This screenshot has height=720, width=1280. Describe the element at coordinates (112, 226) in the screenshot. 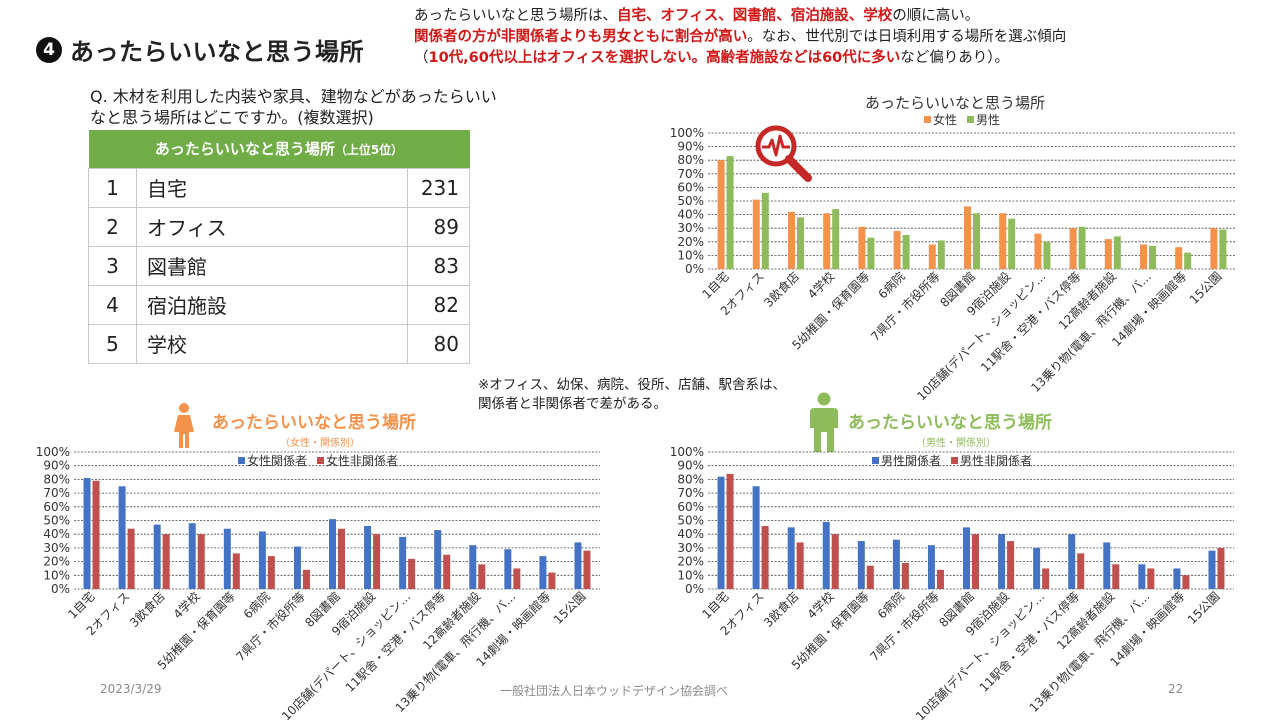

I see `rank-cell: 2` at that location.